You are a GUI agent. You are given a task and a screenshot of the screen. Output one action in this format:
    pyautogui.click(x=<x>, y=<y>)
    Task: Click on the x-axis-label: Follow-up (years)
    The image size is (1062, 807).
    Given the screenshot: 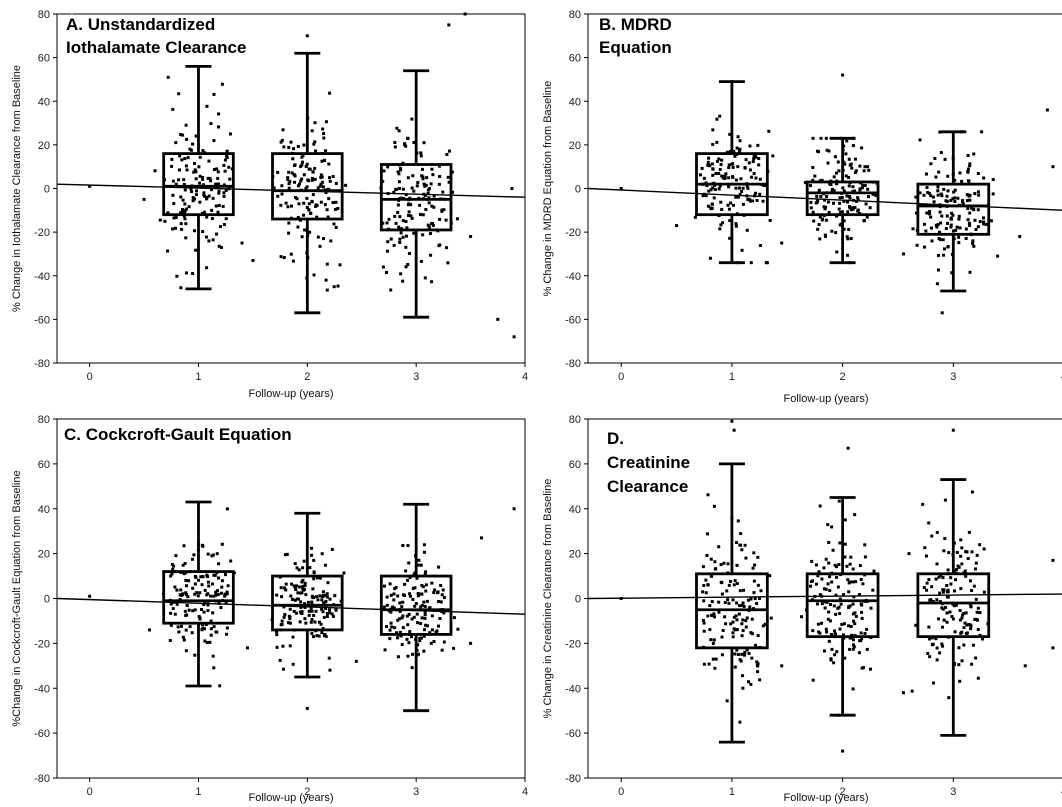 What is the action you would take?
    pyautogui.click(x=826, y=798)
    